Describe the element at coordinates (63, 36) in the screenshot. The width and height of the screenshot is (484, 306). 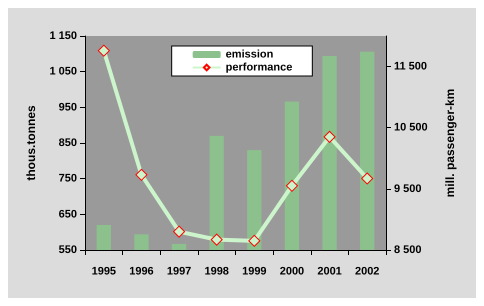
I see `y-tick-label: 1 150` at that location.